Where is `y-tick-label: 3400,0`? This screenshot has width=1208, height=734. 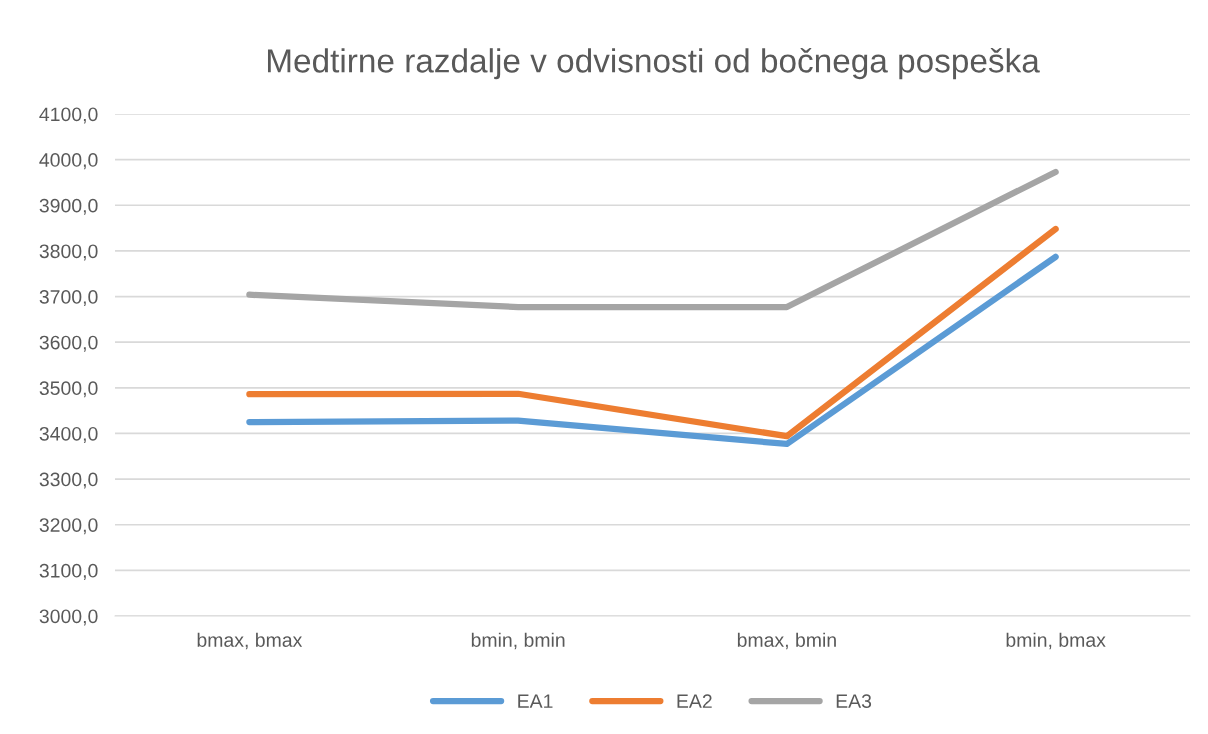 y-tick-label: 3400,0 is located at coordinates (68, 434).